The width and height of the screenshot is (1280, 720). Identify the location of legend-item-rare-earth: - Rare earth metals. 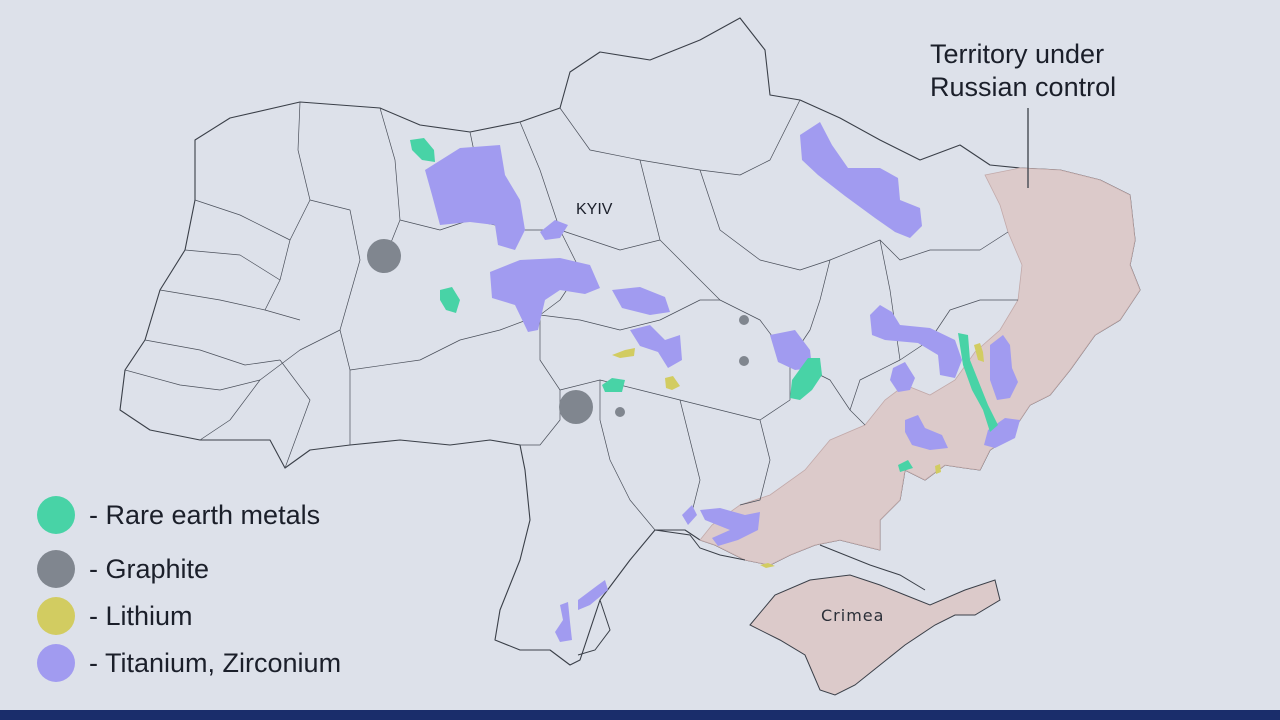
(178, 515).